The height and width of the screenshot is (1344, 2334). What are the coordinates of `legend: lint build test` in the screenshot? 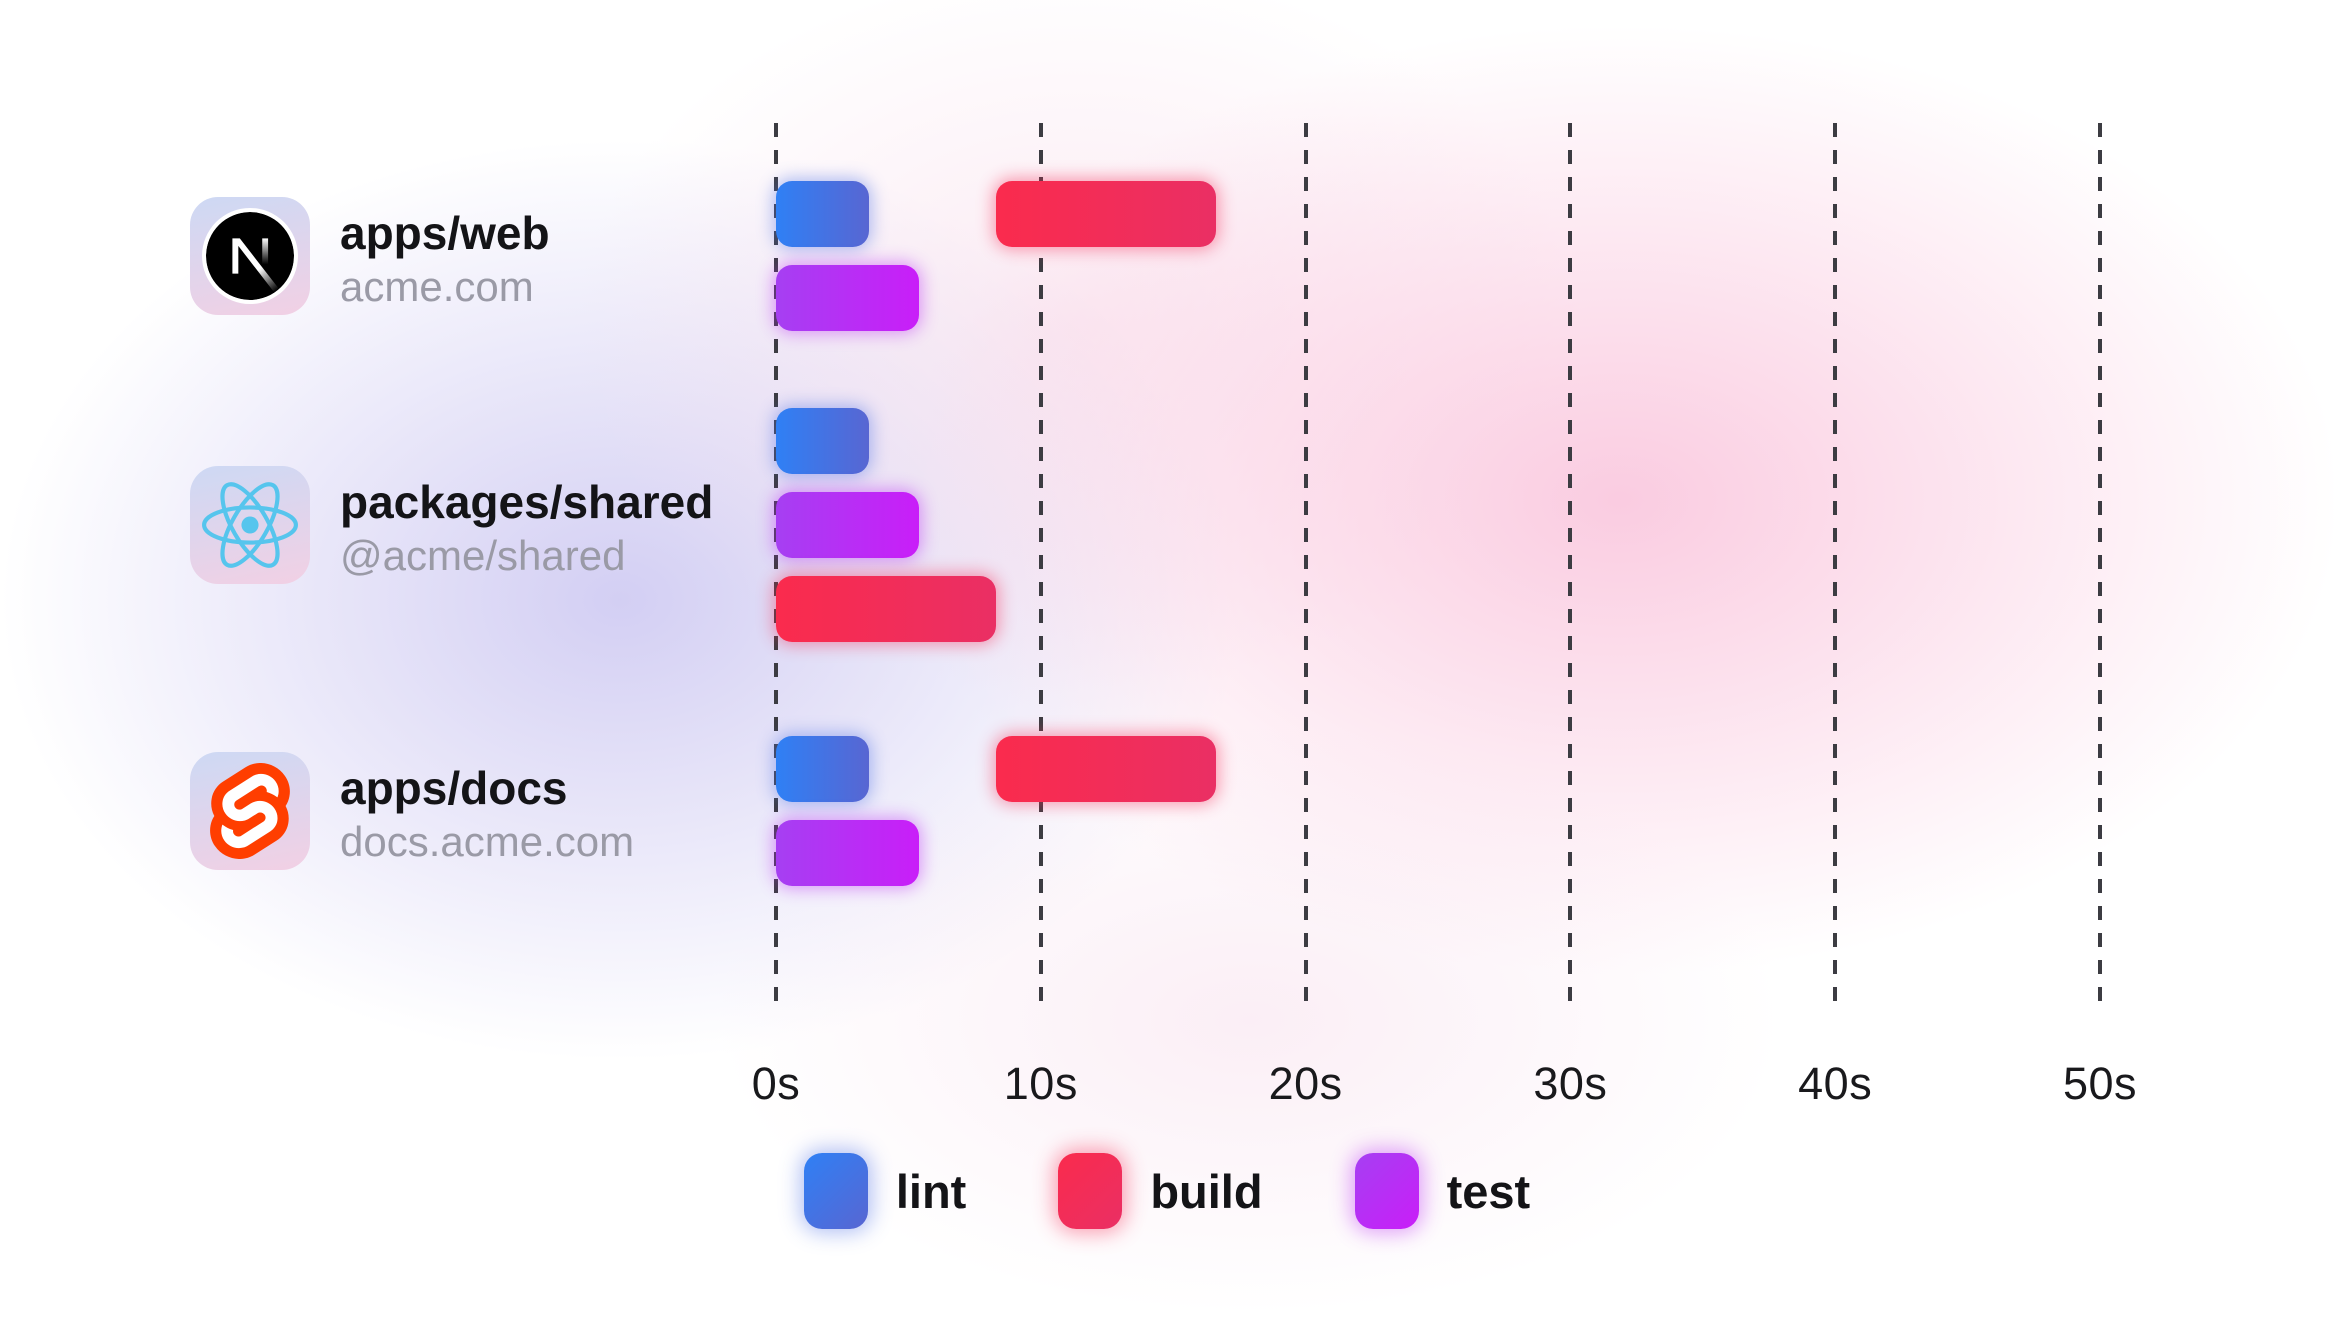 It's located at (1167, 1191).